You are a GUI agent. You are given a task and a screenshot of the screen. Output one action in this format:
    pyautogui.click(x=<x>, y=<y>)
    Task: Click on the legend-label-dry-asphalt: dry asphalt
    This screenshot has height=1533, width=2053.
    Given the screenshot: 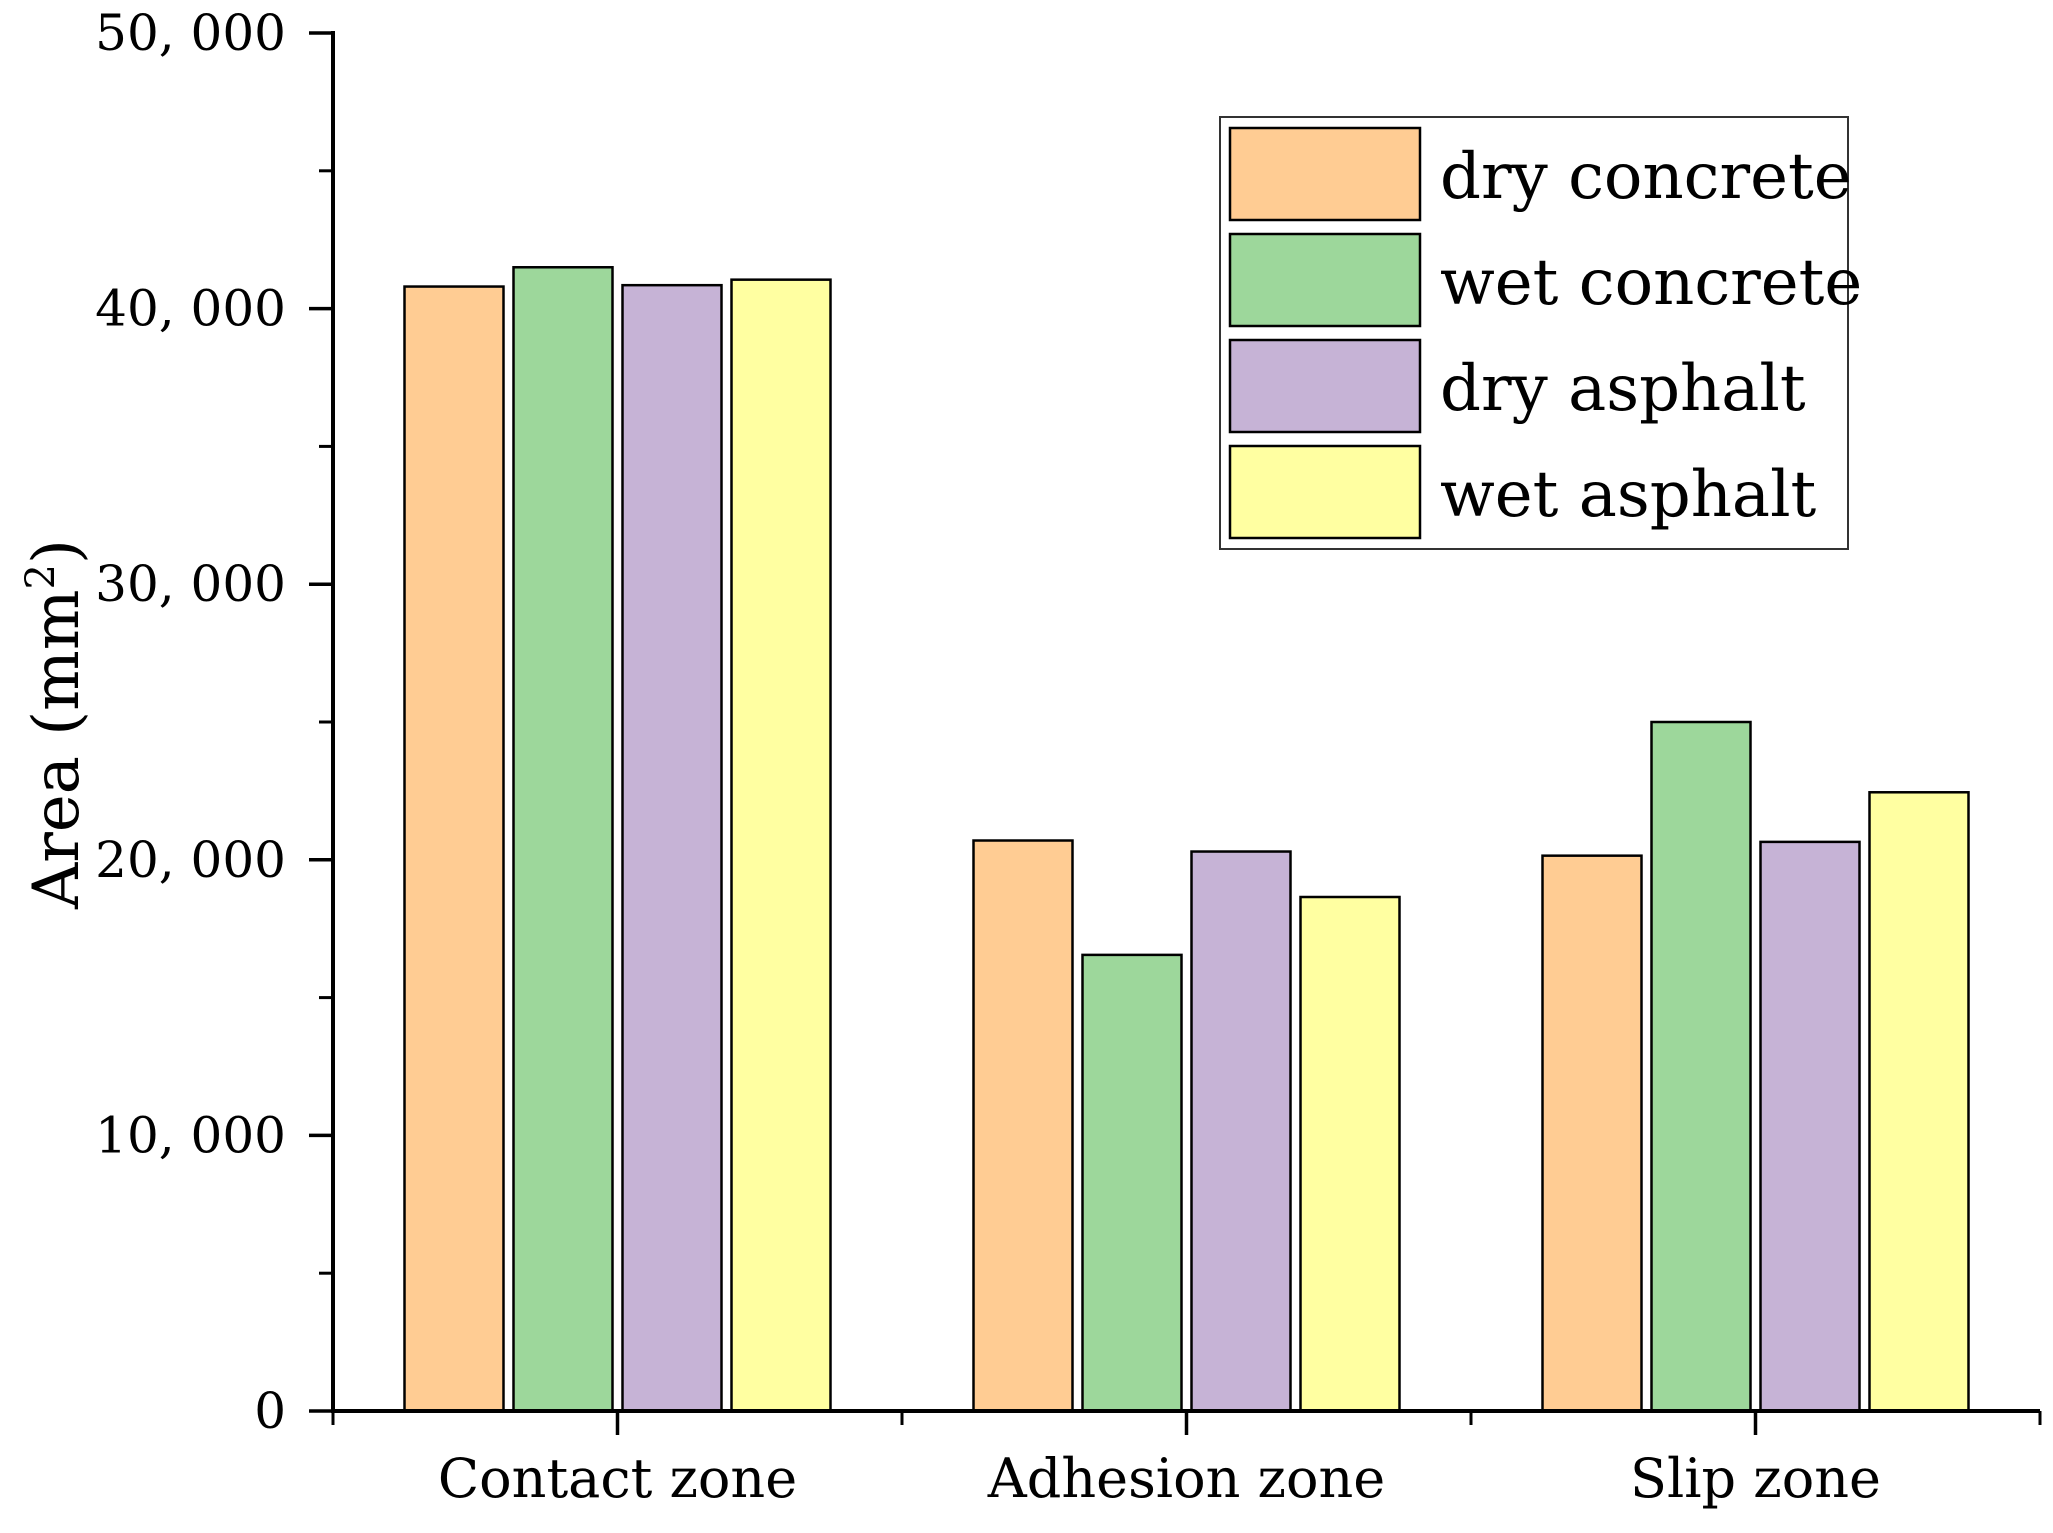 What is the action you would take?
    pyautogui.click(x=1623, y=389)
    